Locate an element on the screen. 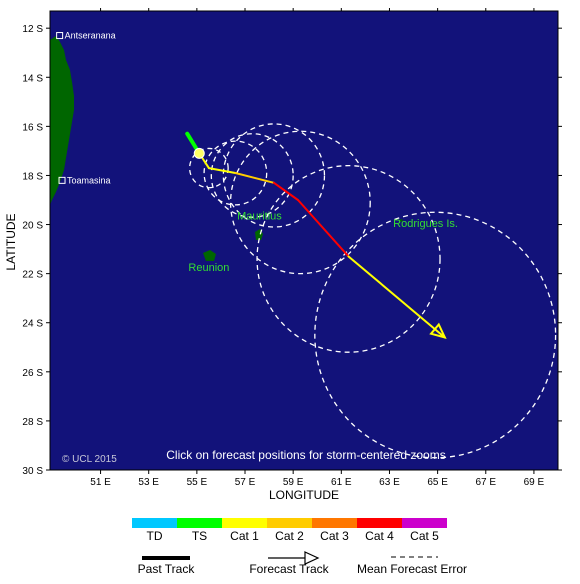  current-position-marker is located at coordinates (199, 153).